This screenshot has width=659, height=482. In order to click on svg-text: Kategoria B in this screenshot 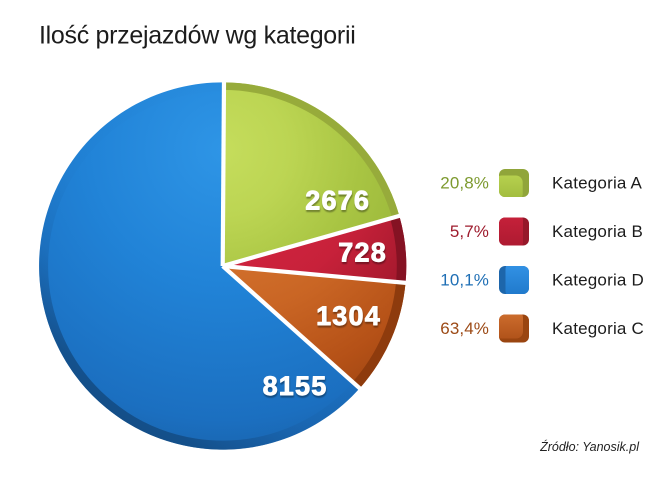, I will do `click(597, 231)`.